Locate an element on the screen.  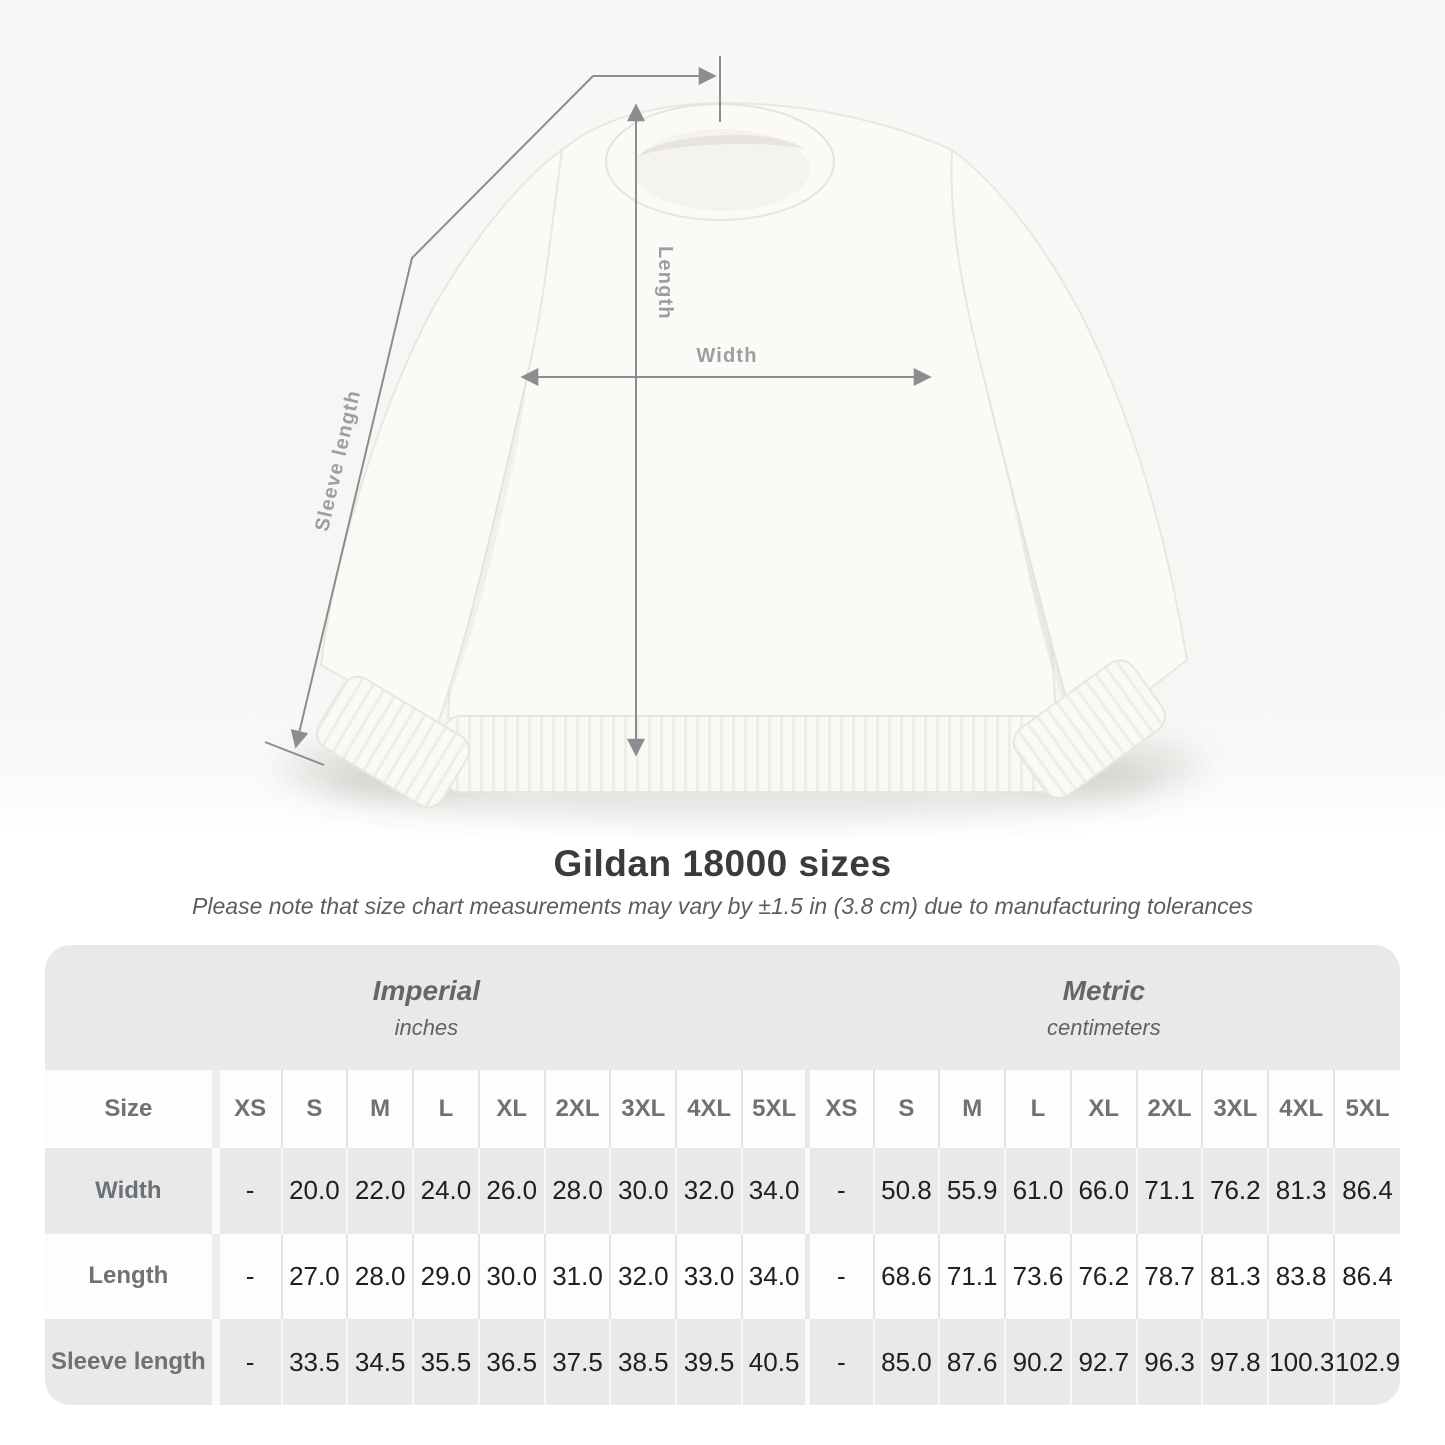
unit-header-row: Imperial inches Metric centimeters is located at coordinates (722, 1007).